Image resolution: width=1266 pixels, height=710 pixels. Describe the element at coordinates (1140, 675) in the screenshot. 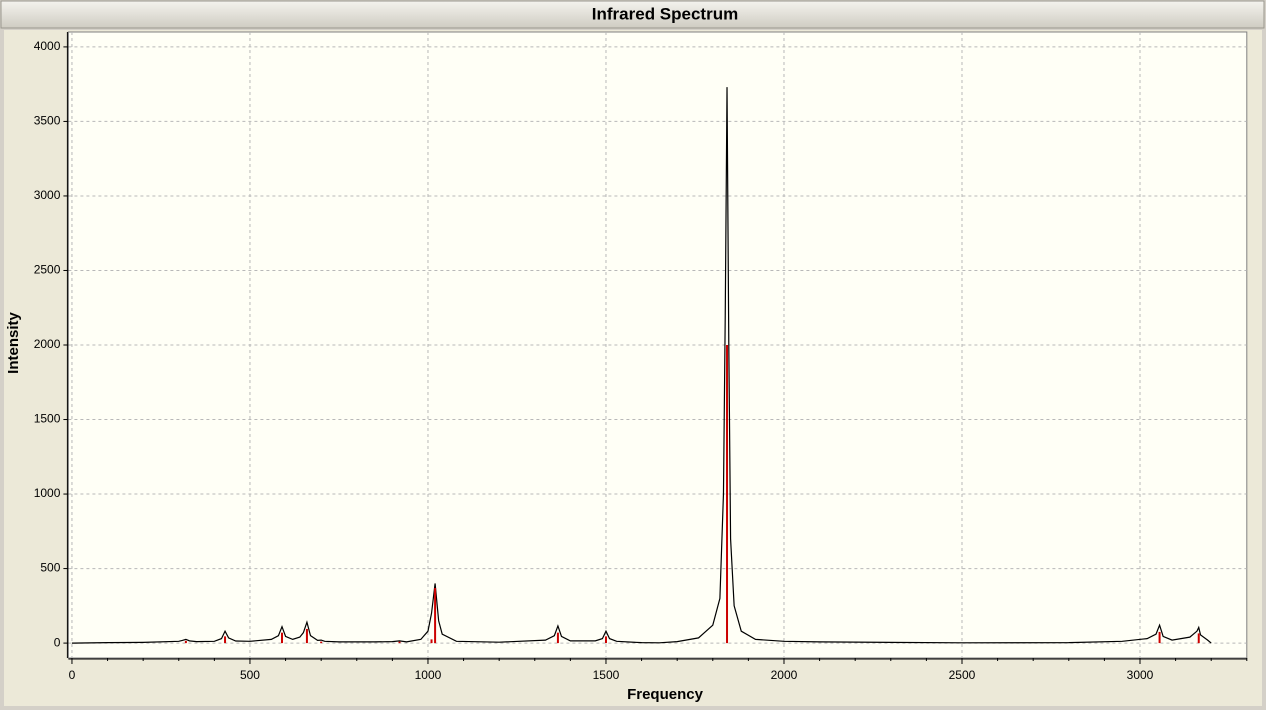

I see `x-tick-label: 3000` at that location.